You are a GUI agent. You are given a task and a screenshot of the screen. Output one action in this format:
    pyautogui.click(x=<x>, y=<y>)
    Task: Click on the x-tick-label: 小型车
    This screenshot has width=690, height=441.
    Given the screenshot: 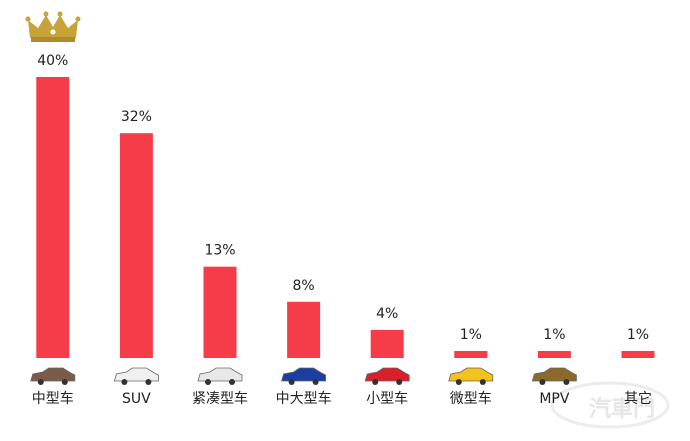 What is the action you would take?
    pyautogui.click(x=387, y=398)
    